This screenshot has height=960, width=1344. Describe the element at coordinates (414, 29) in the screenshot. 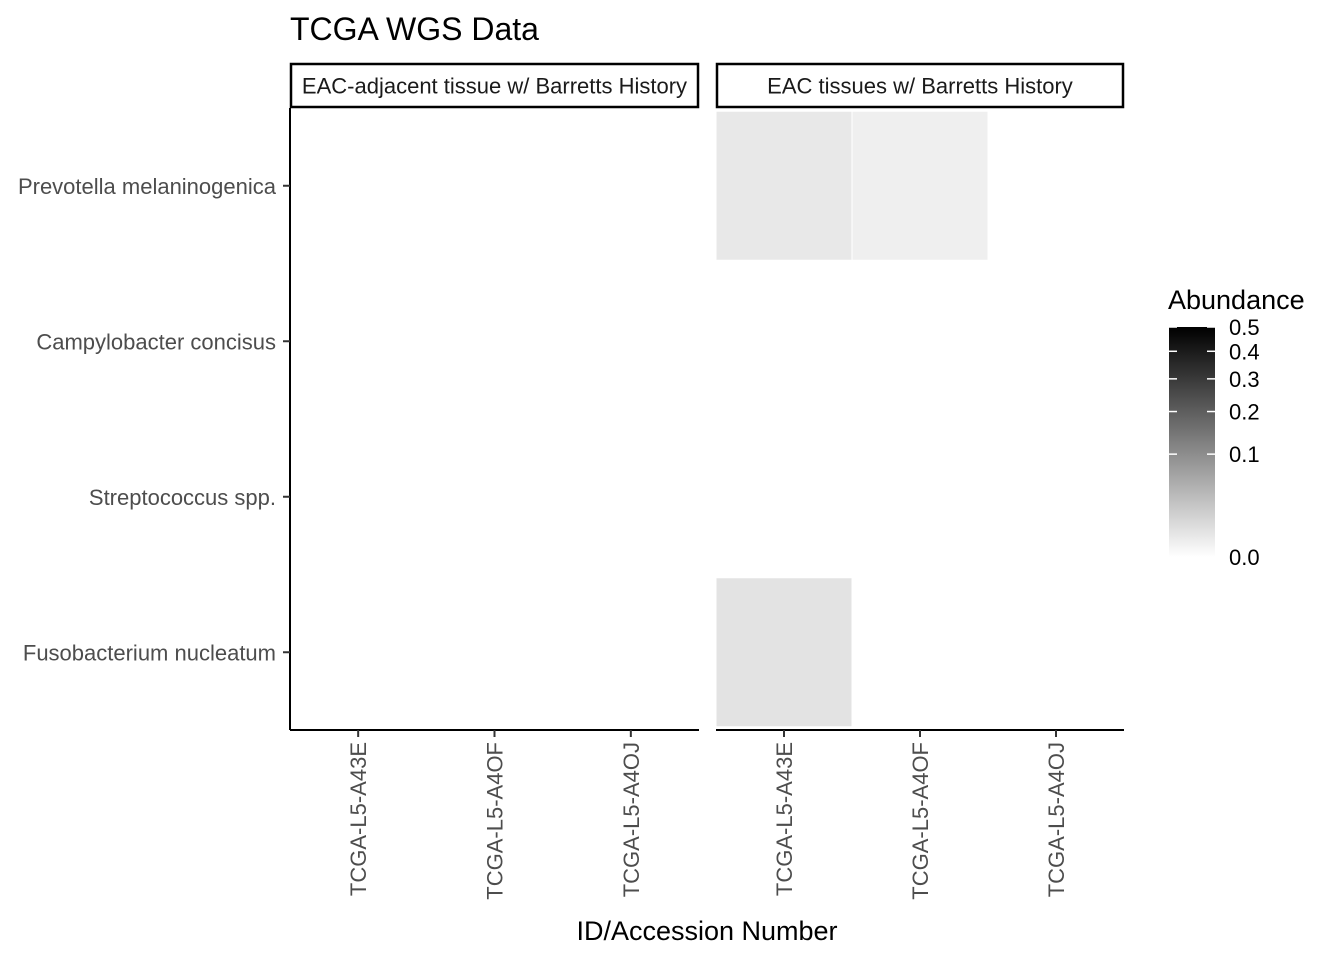

I see `chart-title: TCGA WGS Data` at that location.